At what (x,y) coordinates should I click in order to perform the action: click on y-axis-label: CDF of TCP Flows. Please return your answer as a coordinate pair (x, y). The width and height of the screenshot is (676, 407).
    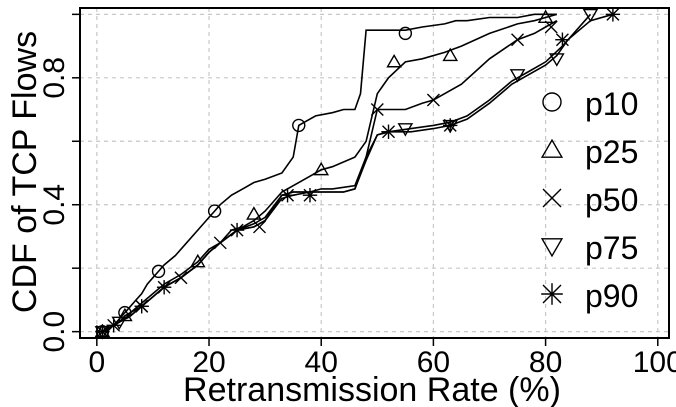
    Looking at the image, I should click on (25, 172).